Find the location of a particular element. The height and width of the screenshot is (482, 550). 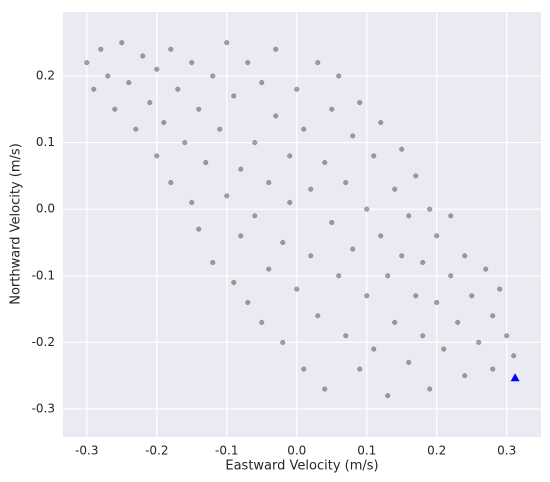

x-tick-label: 0.3 is located at coordinates (506, 451).